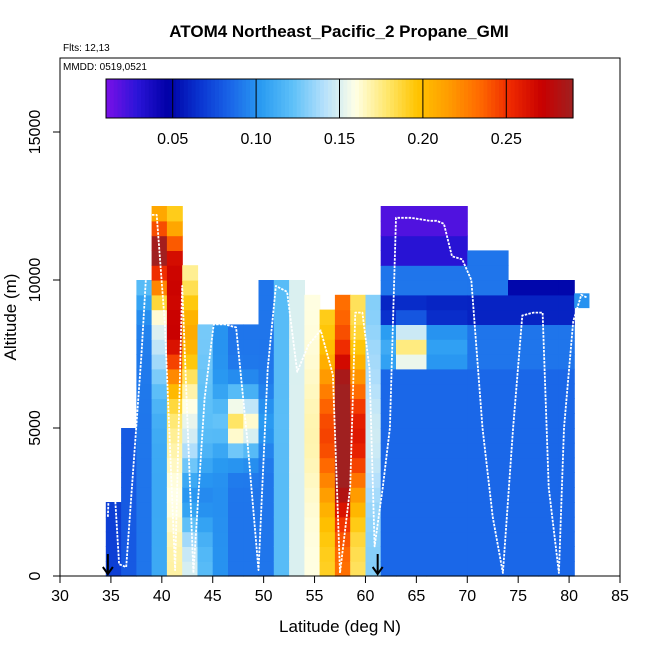  Describe the element at coordinates (243, 565) in the screenshot. I see `flight-markers` at that location.